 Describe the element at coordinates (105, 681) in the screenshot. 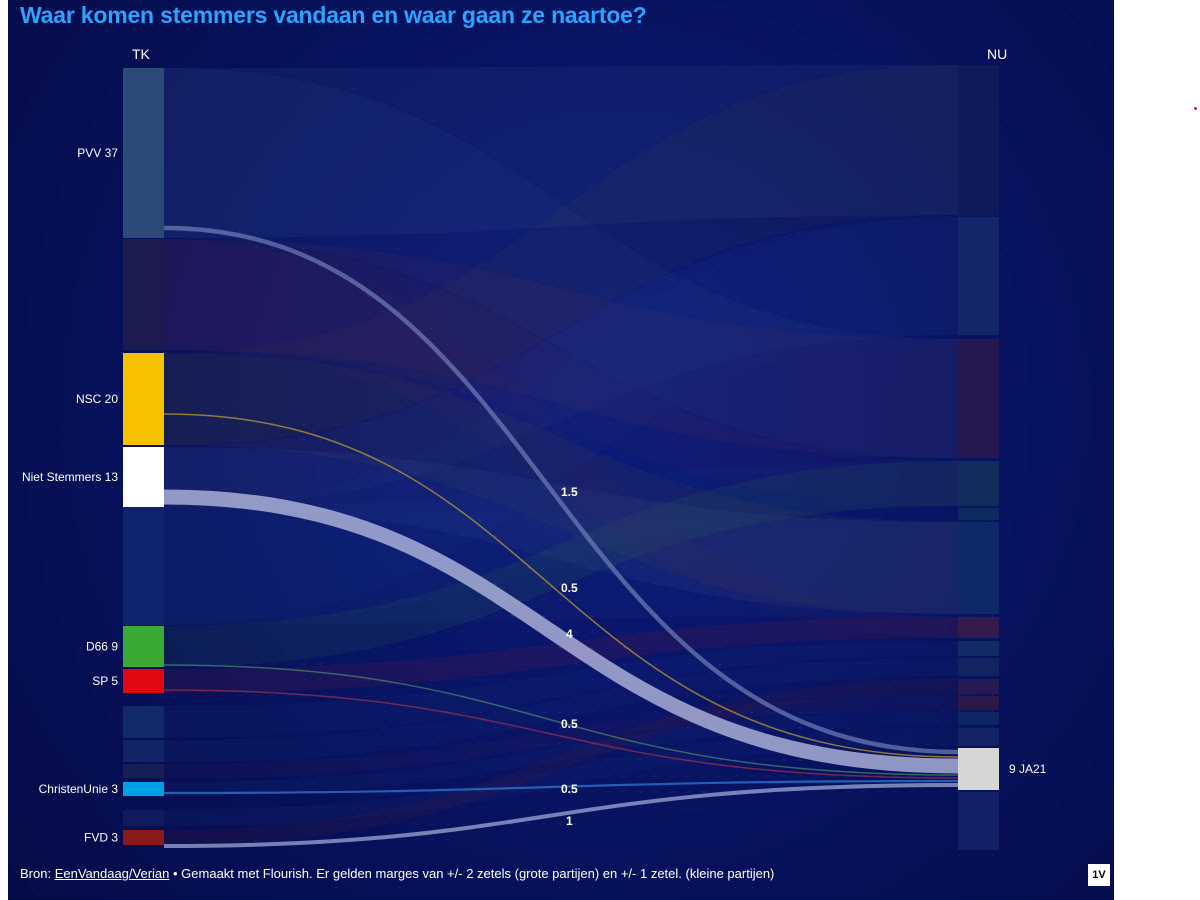

I see `source-label-sp-5: SP 5` at that location.